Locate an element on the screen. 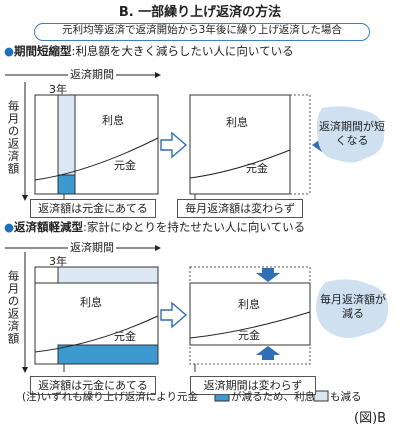 The image size is (400, 430). callout-bubble-a is located at coordinates (350, 134).